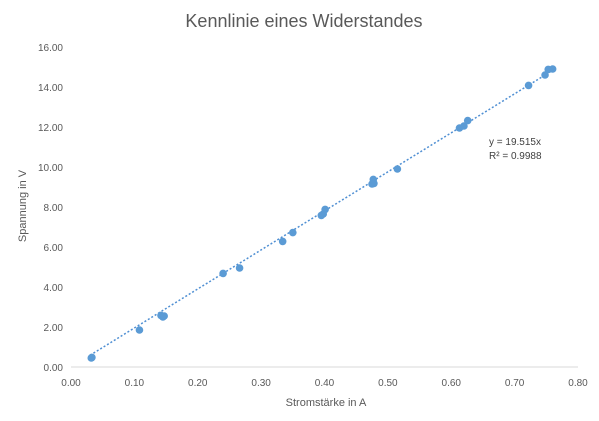  What do you see at coordinates (515, 383) in the screenshot?
I see `x-tick-label: 0.70` at bounding box center [515, 383].